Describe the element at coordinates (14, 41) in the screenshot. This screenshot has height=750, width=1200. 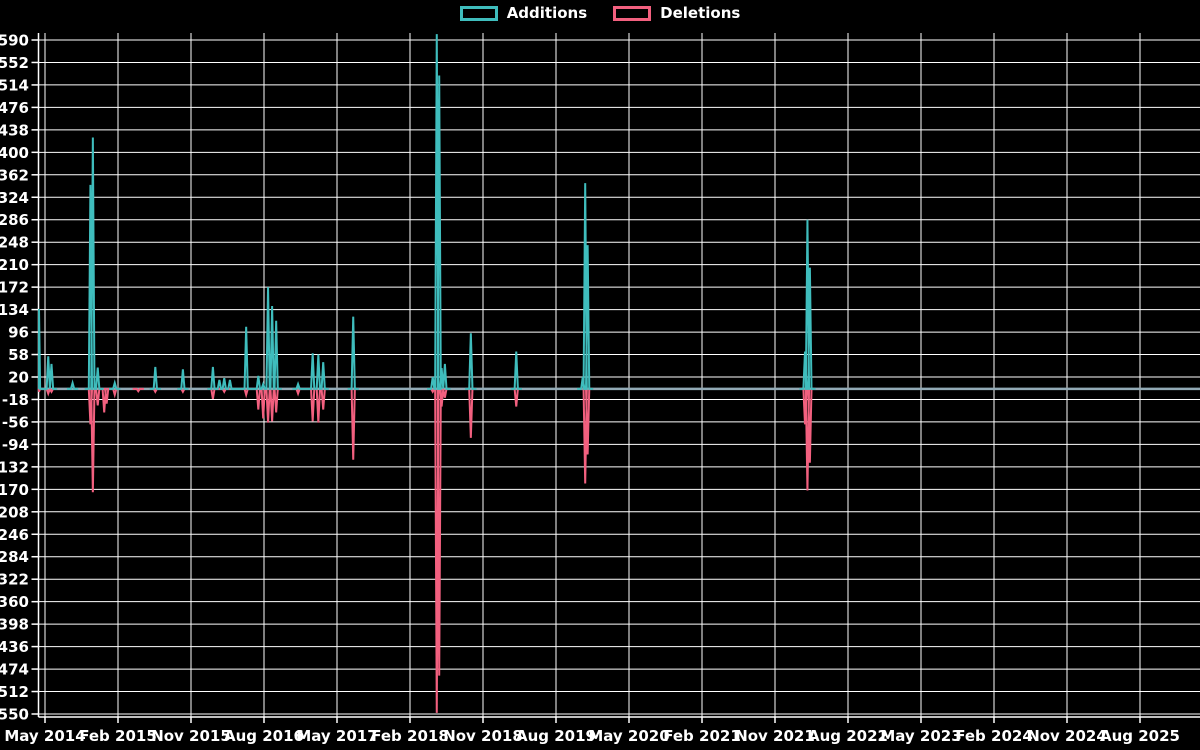
I see `y-tick-label: 590` at that location.